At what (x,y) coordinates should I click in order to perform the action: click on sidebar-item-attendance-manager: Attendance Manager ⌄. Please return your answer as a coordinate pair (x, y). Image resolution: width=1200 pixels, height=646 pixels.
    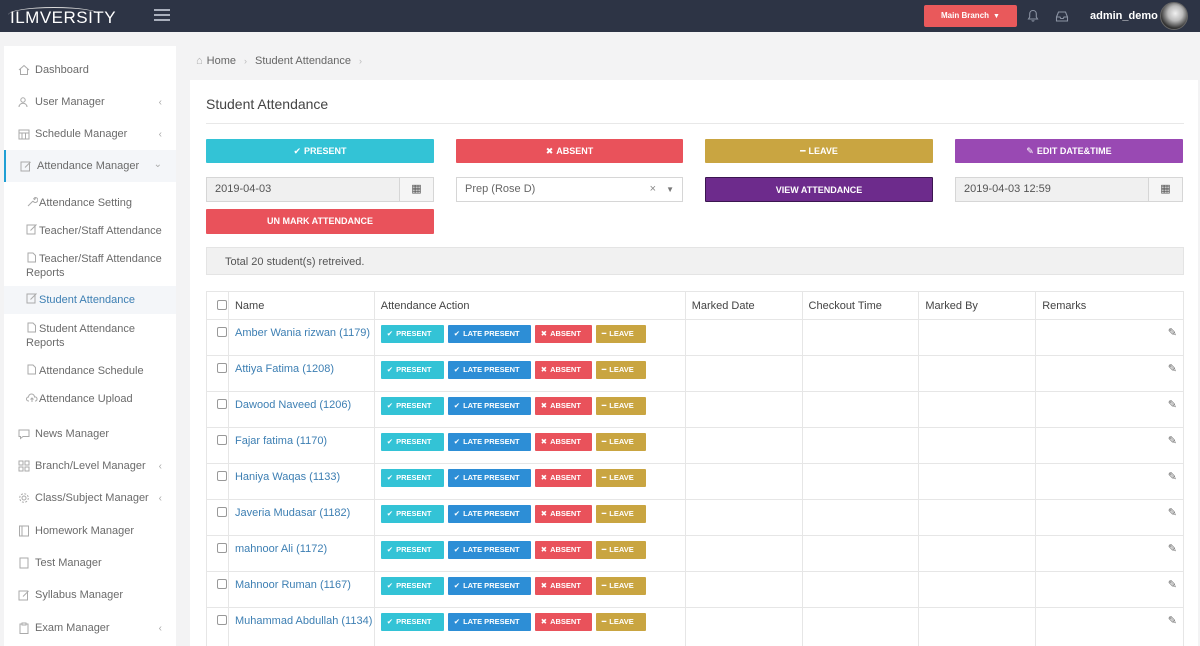
    Looking at the image, I should click on (90, 166).